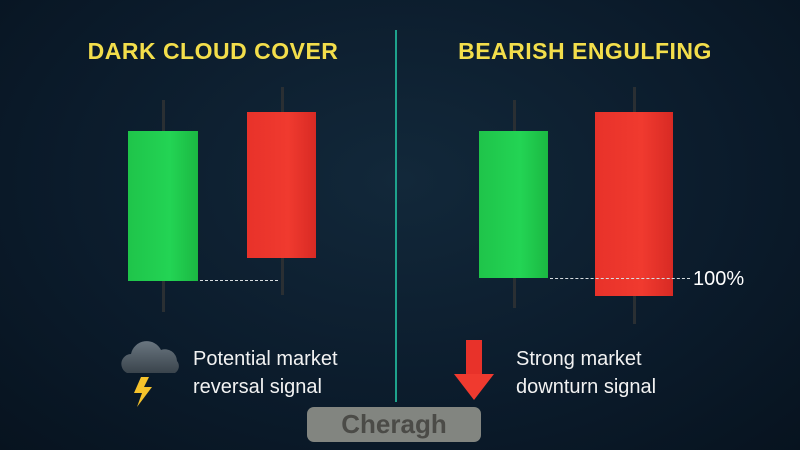 This screenshot has width=800, height=450. I want to click on close-level-dashed-line, so click(239, 280).